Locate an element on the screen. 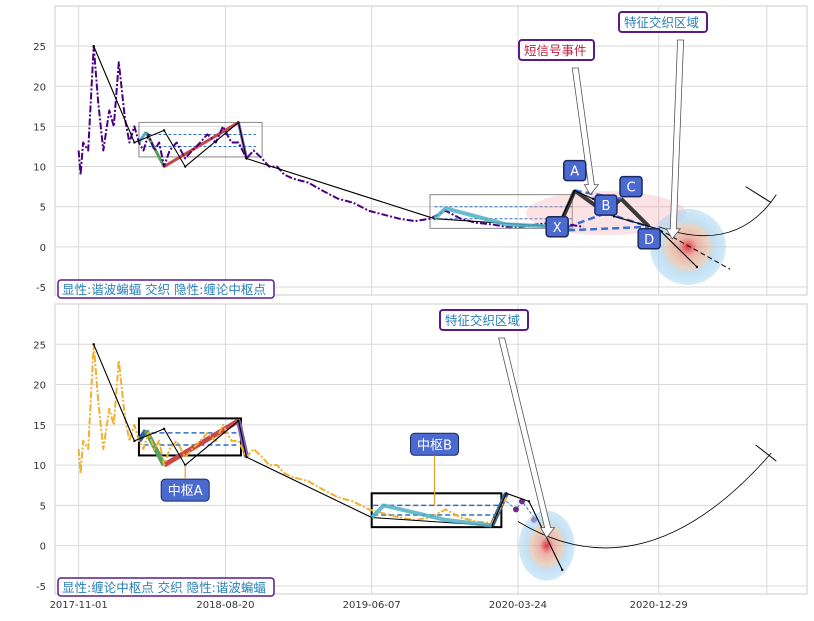  bottom-y-ticks: -5 0 5 10 15 20 25 is located at coordinates (39, 466).